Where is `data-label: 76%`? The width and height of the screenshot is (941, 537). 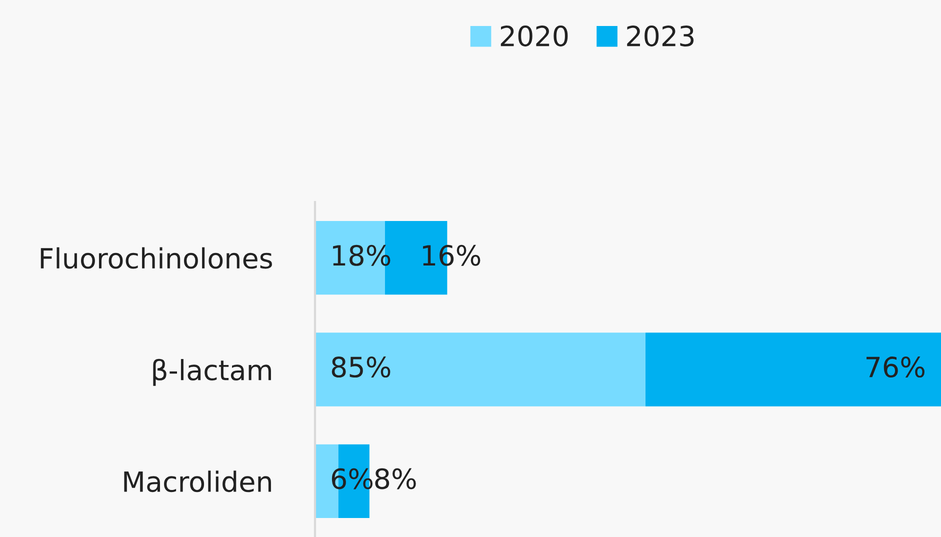 data-label: 76% is located at coordinates (895, 367).